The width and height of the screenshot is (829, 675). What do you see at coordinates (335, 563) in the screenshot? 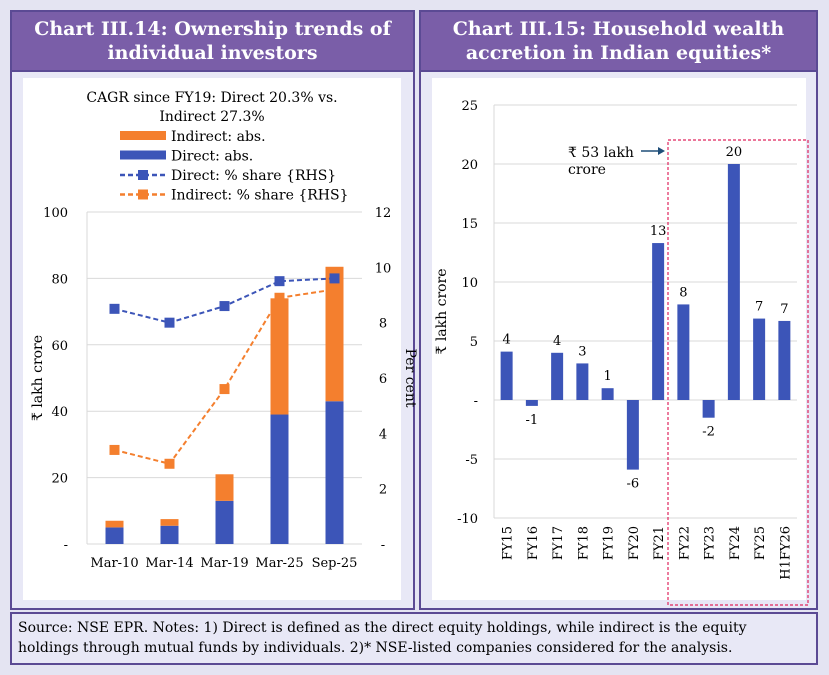
I see `x-tick-label: Sep-25` at bounding box center [335, 563].